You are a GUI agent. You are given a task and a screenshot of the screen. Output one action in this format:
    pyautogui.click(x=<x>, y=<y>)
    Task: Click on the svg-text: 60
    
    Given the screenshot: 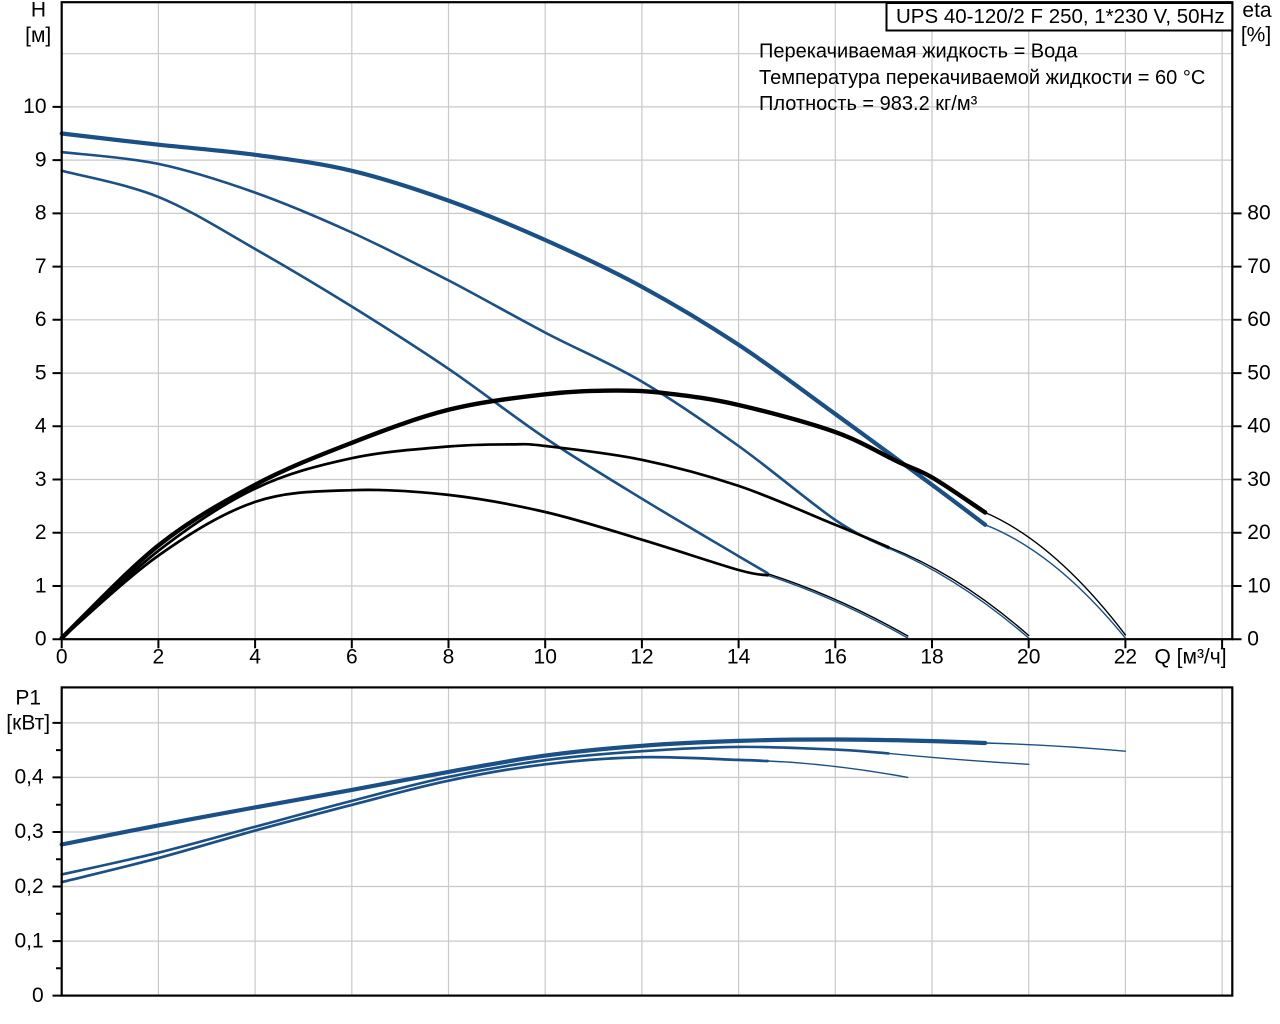 What is the action you would take?
    pyautogui.click(x=1258, y=319)
    